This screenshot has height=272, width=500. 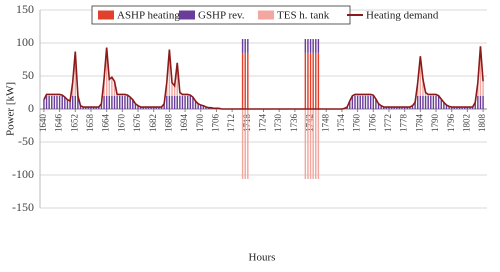 What do you see at coordinates (59, 123) in the screenshot?
I see `x-tick-label: 1646` at bounding box center [59, 123].